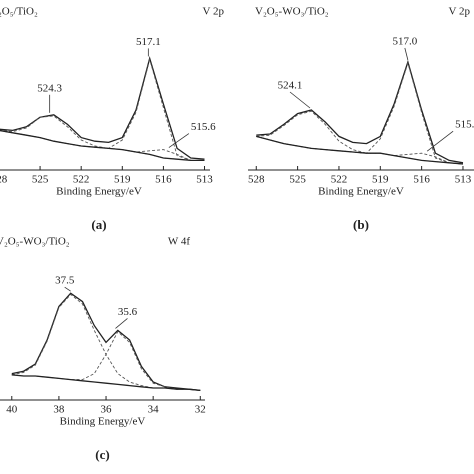 The image size is (474, 474). I want to click on panel-caption: (a), so click(98, 224).